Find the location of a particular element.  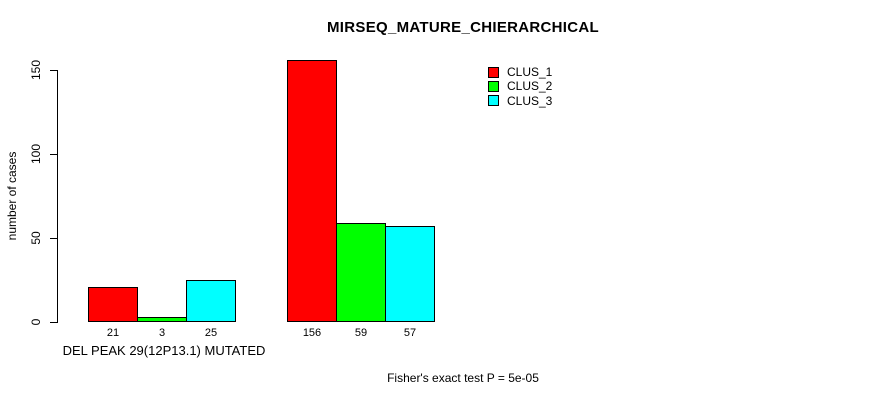

y-tick-label: 100 is located at coordinates (36, 154).